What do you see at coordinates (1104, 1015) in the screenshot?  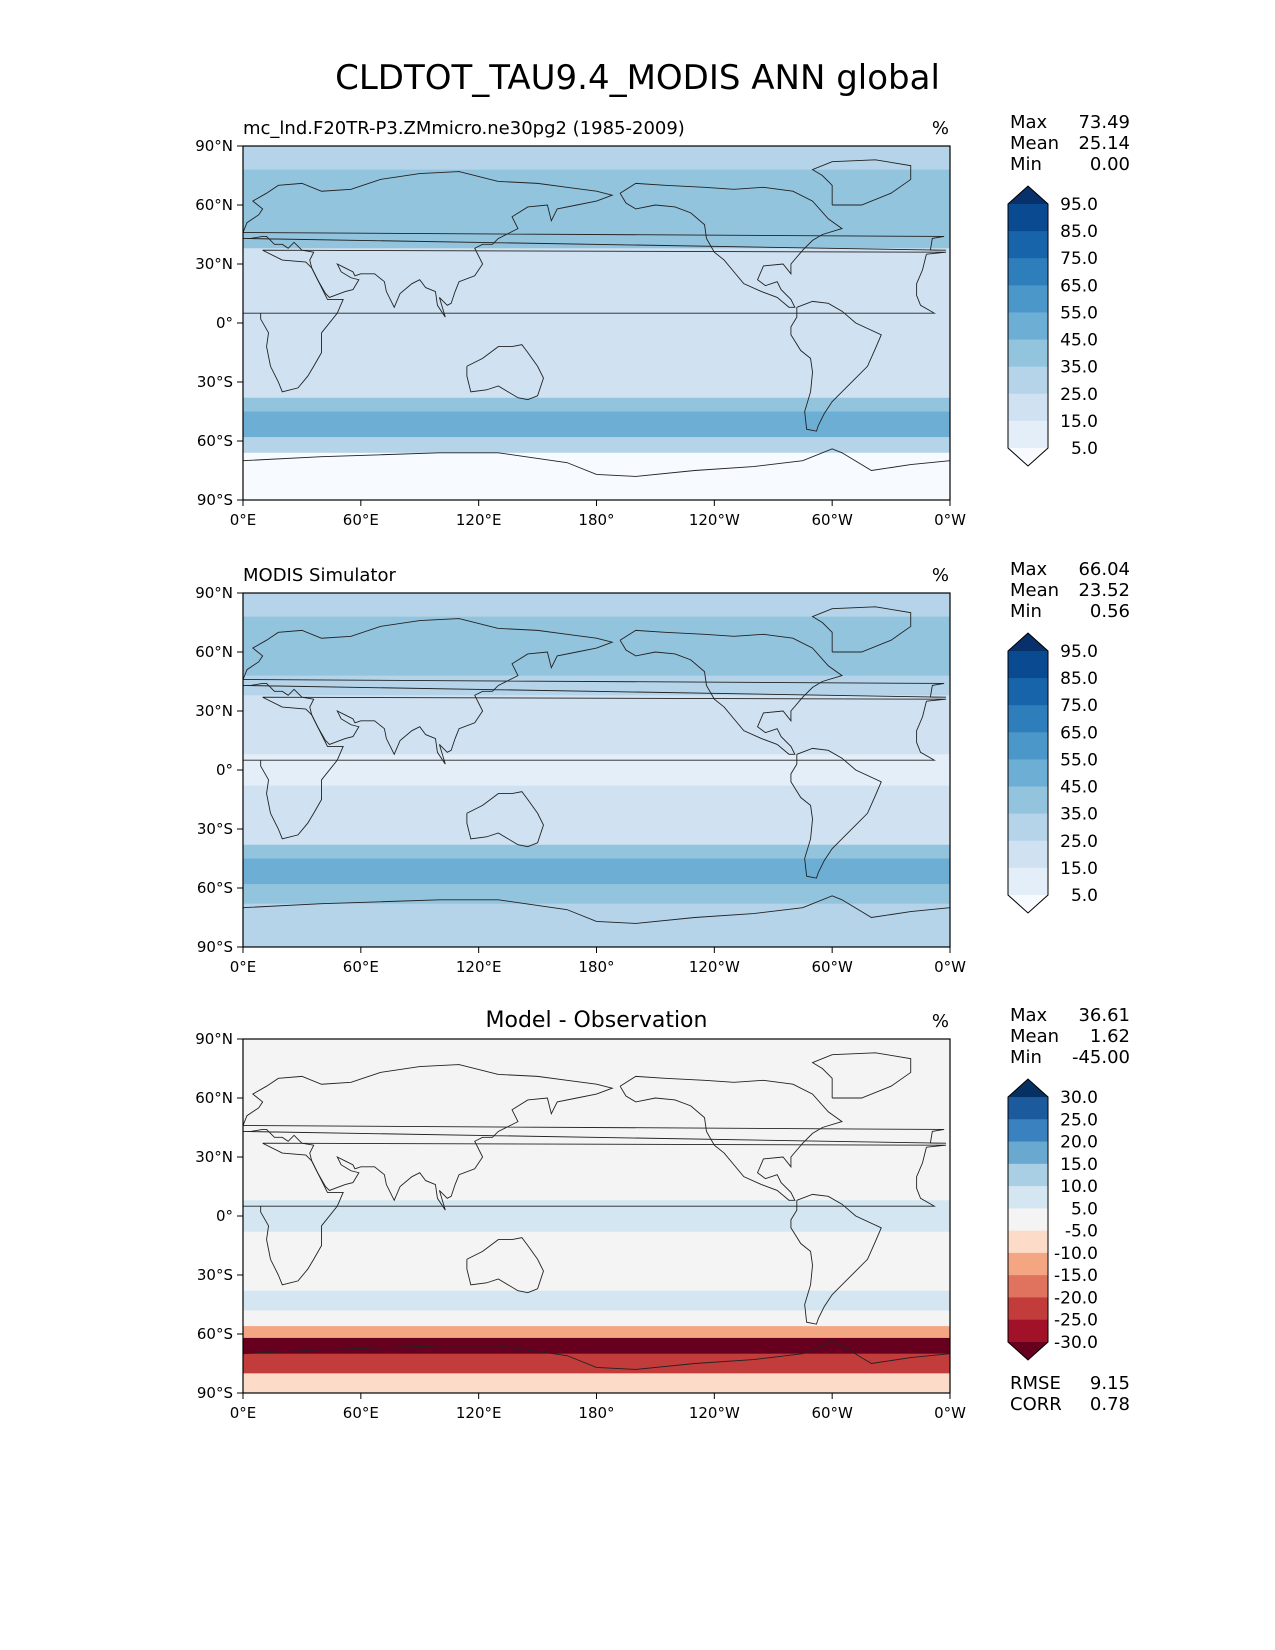 I see `stat-value-max: 36.61` at bounding box center [1104, 1015].